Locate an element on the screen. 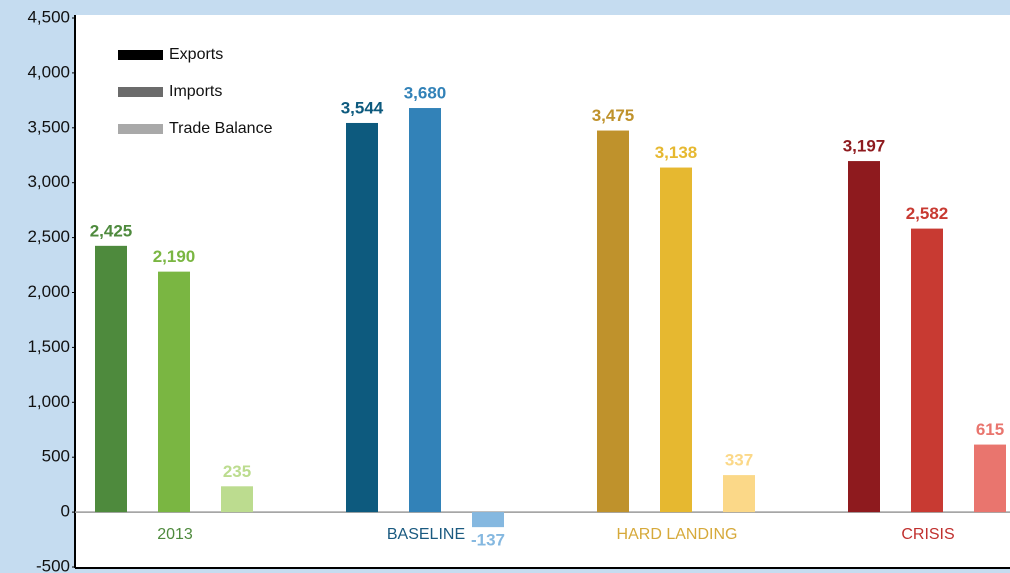  x-tick-label: CRISIS is located at coordinates (927, 534).